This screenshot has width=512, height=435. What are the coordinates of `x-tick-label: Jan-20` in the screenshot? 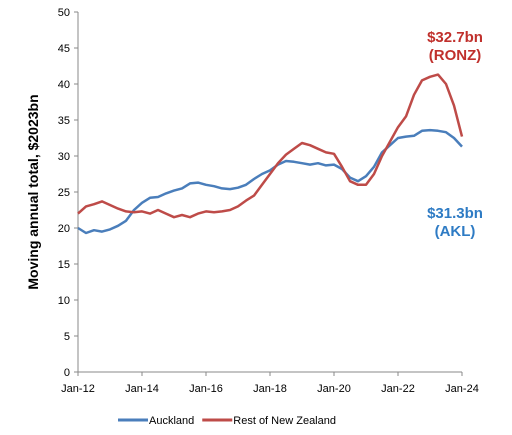 It's located at (334, 389).